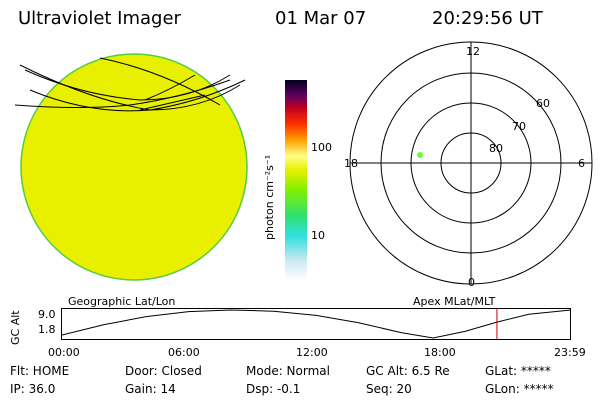  What do you see at coordinates (543, 103) in the screenshot?
I see `lat-label-60: 60` at bounding box center [543, 103].